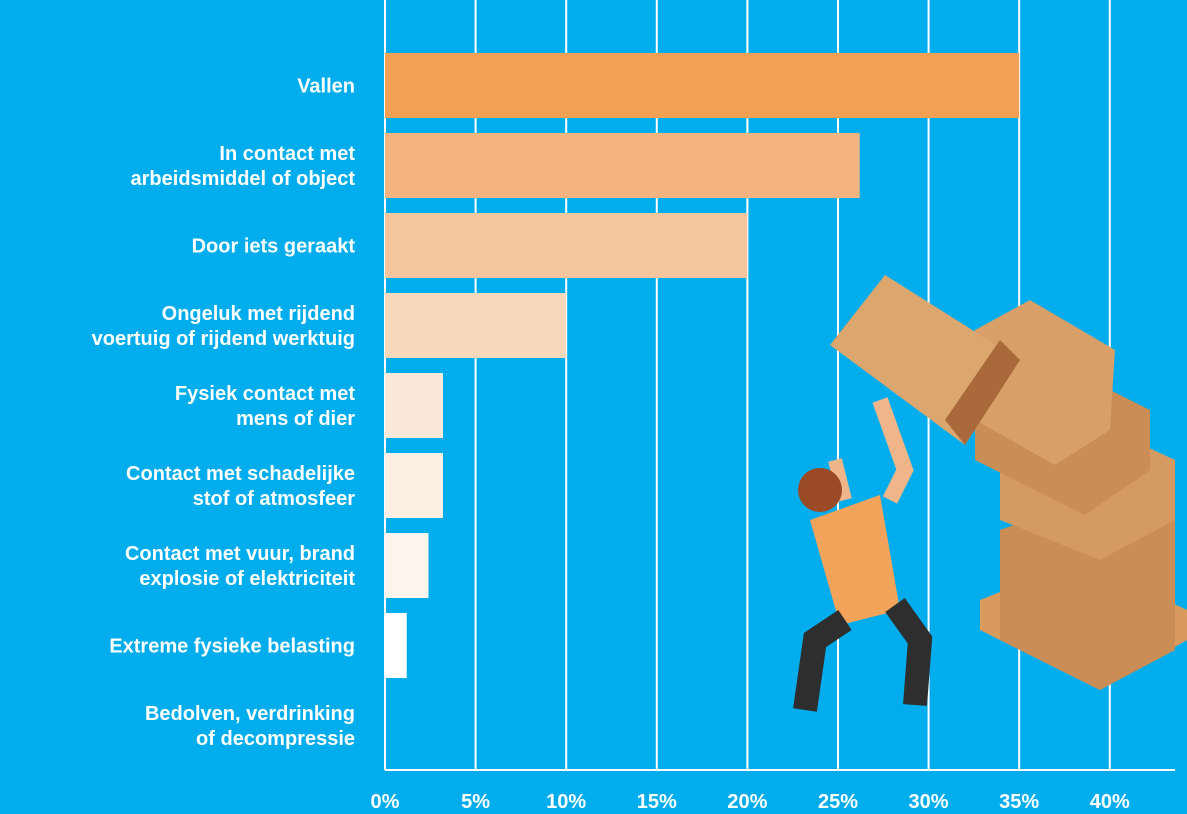 The image size is (1187, 814). What do you see at coordinates (243, 166) in the screenshot?
I see `category-label: In contact met arbeidsmiddel of object` at bounding box center [243, 166].